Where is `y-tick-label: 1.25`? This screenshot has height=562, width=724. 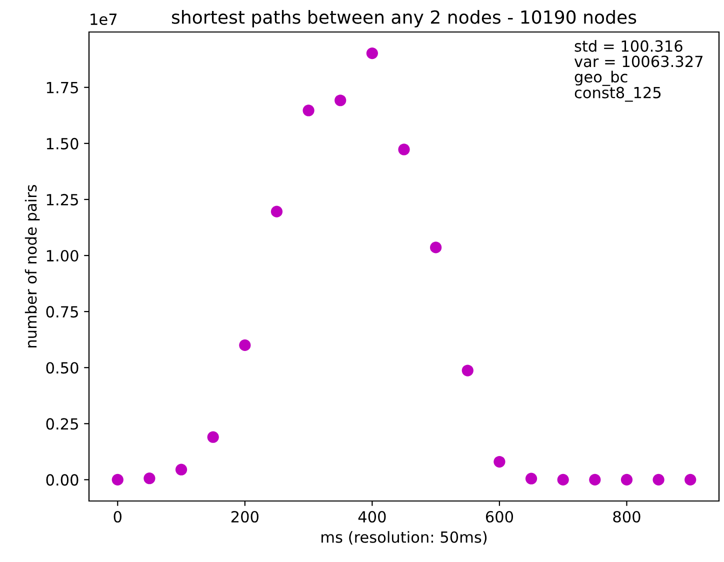
y-tick-label: 1.25 is located at coordinates (62, 200).